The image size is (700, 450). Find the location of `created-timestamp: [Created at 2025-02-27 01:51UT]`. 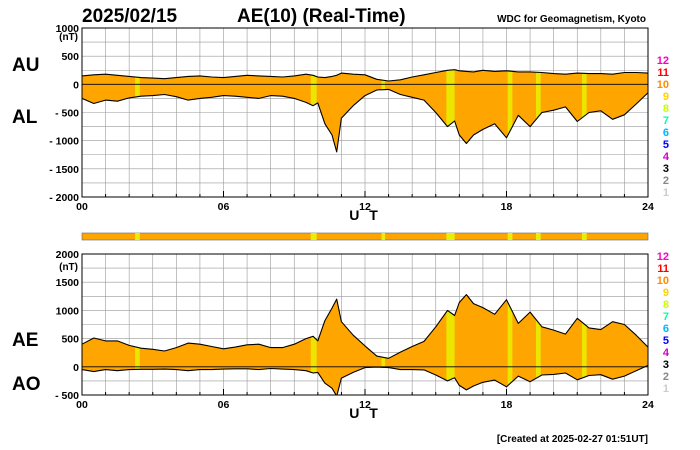

created-timestamp: [Created at 2025-02-27 01:51UT] is located at coordinates (572, 439).